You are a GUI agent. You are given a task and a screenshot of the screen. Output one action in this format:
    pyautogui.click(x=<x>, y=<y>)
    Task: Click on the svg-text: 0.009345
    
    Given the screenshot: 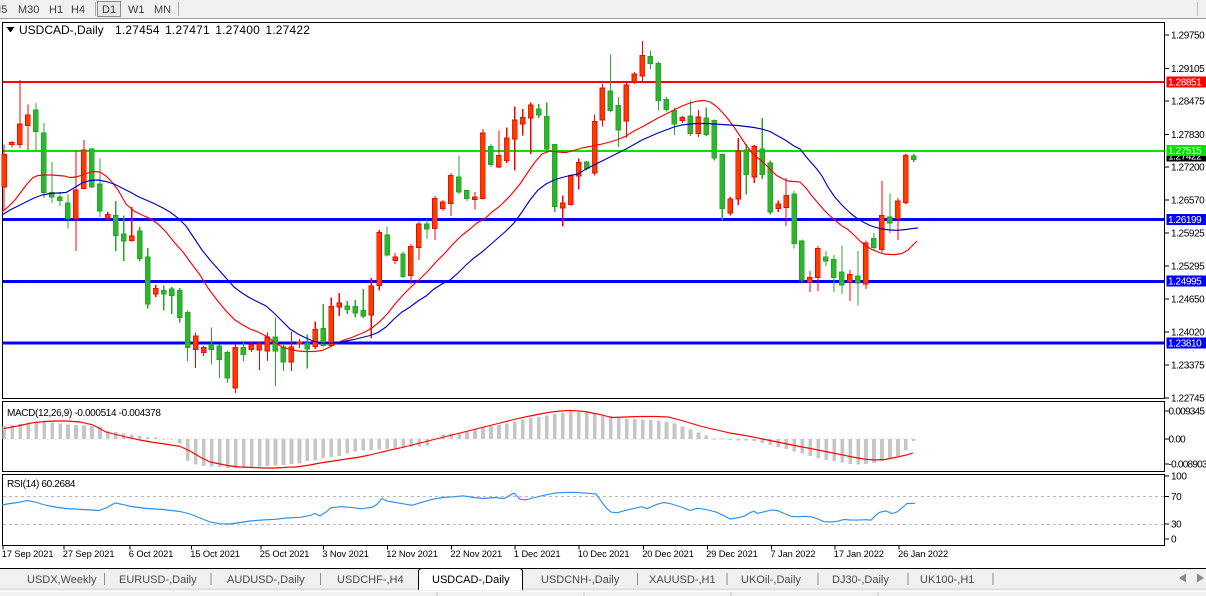 What is the action you would take?
    pyautogui.click(x=1187, y=411)
    